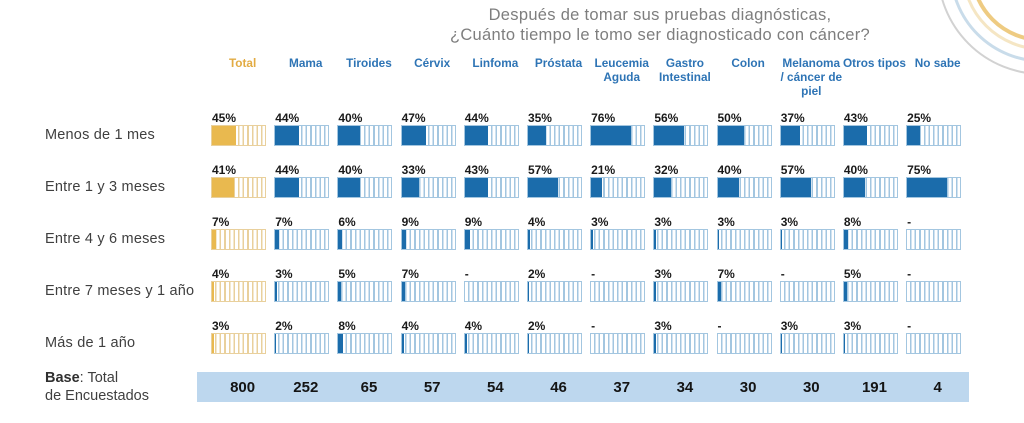 The height and width of the screenshot is (423, 1024). What do you see at coordinates (105, 239) in the screenshot?
I see `row-label: Entre 4 y 6 meses` at bounding box center [105, 239].